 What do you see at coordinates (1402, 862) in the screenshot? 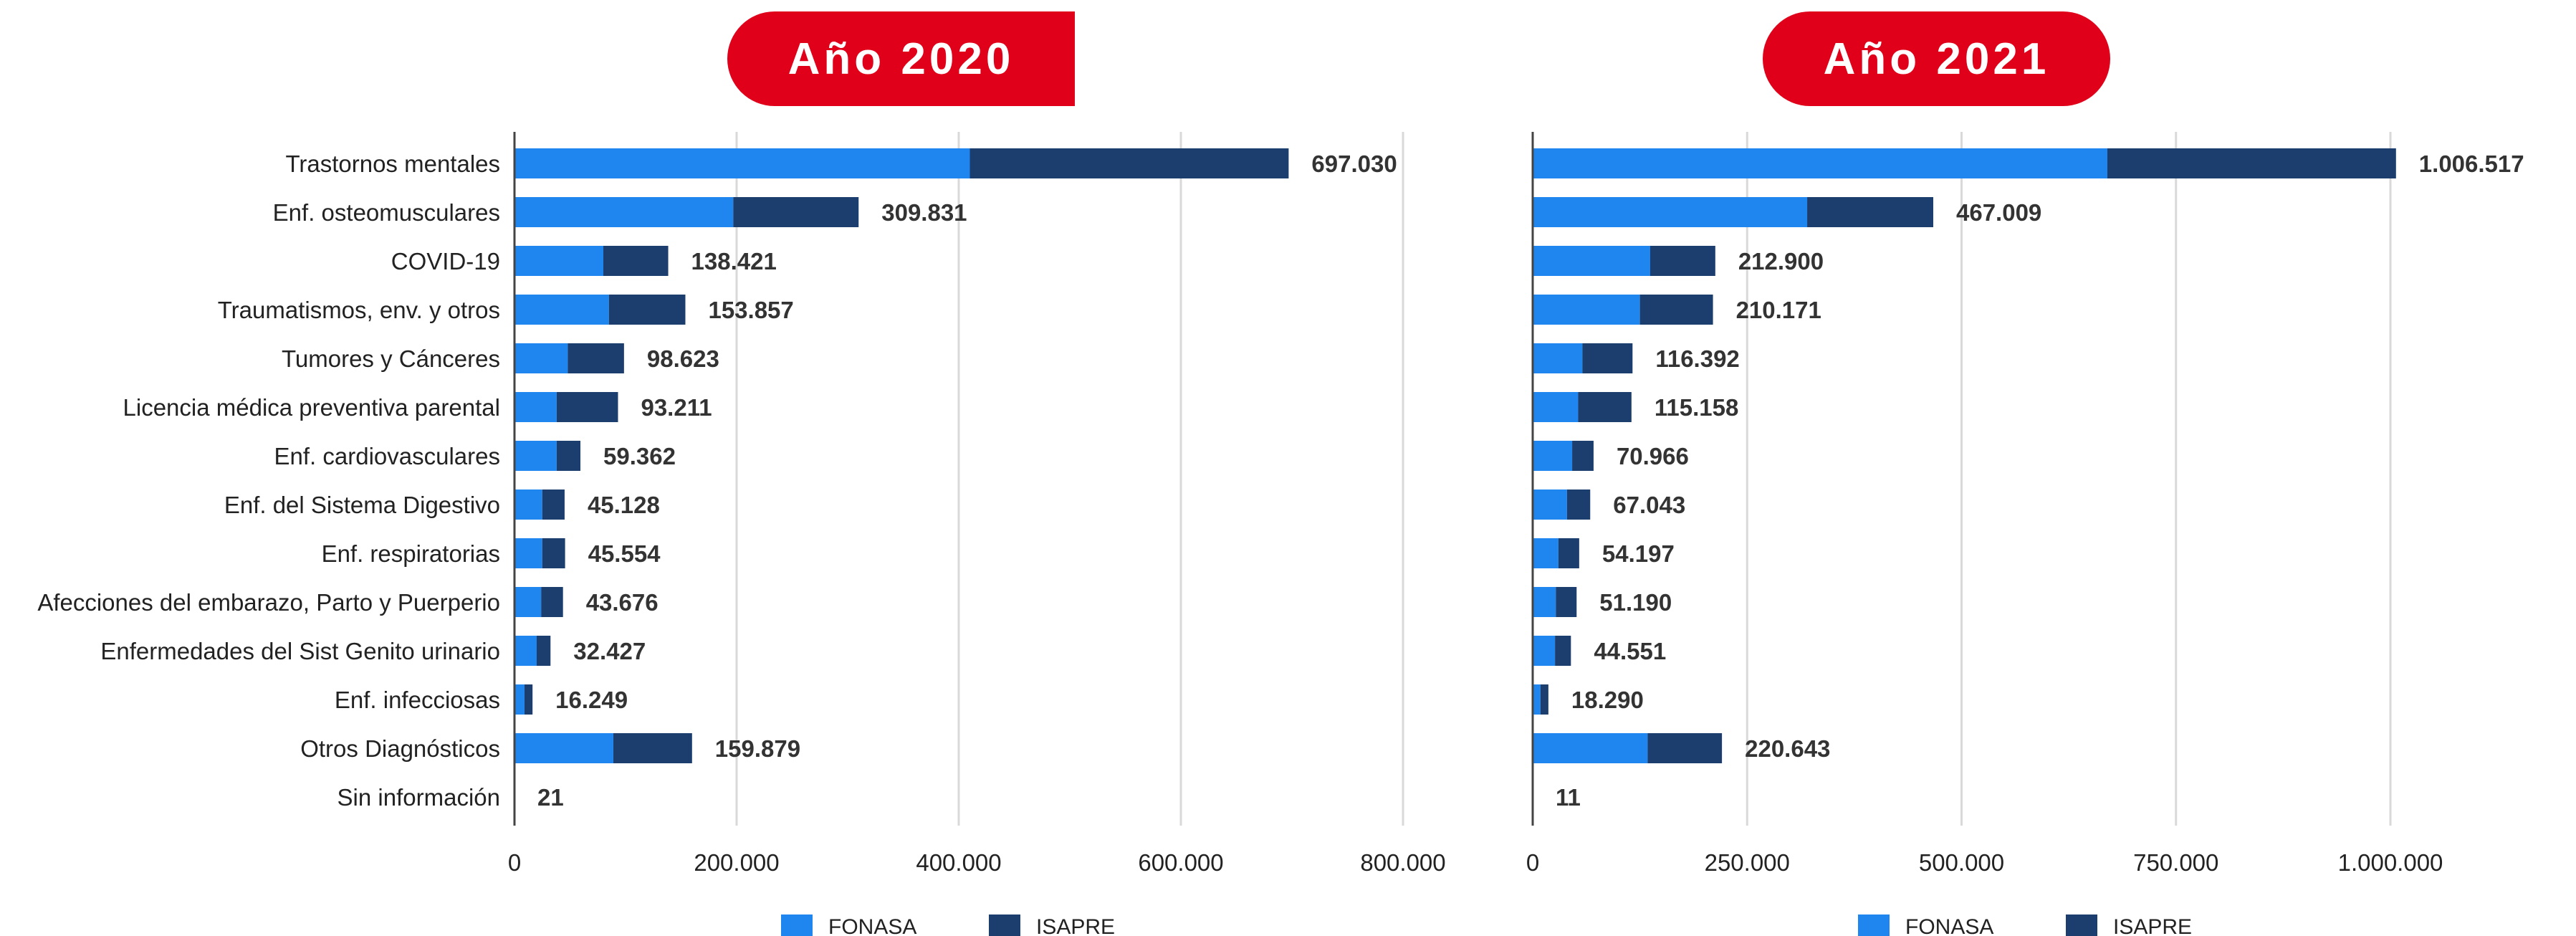
I see `x-tick-label-2020-4: 800.000` at bounding box center [1402, 862].